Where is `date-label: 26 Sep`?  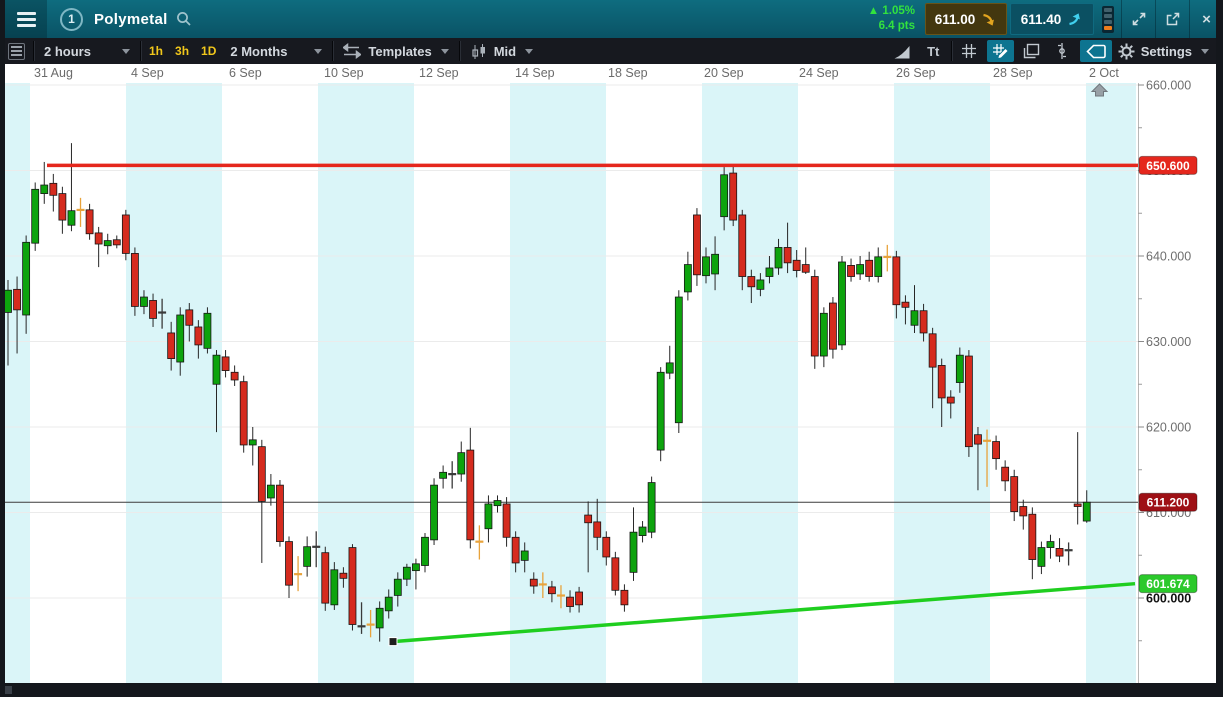
date-label: 26 Sep is located at coordinates (916, 73).